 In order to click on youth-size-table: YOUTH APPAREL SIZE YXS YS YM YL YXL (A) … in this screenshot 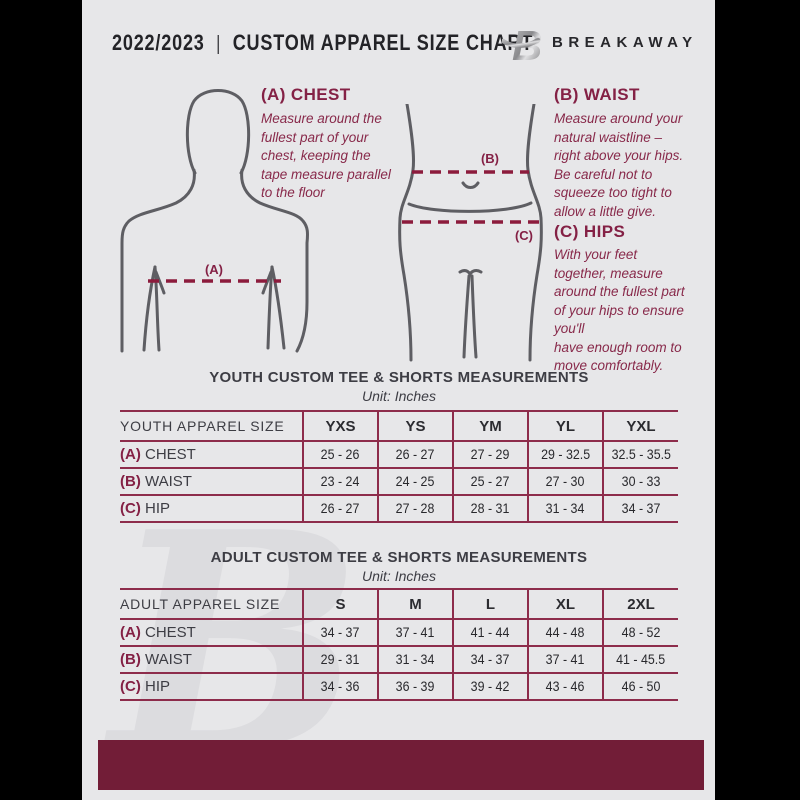, I will do `click(399, 466)`.